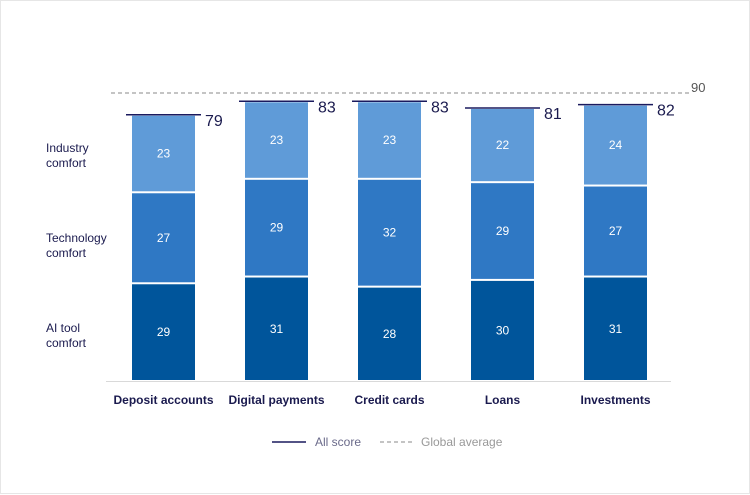 The image size is (750, 495). I want to click on segment-label: 24, so click(616, 145).